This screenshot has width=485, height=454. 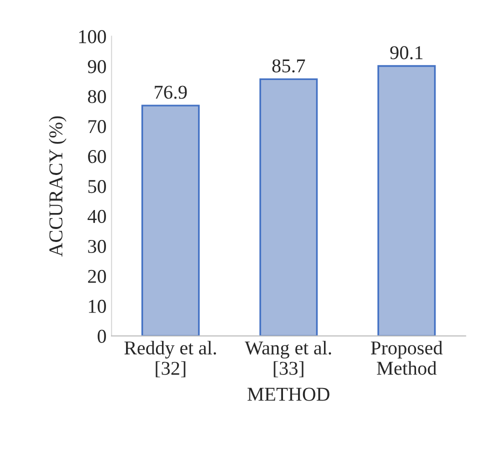 What do you see at coordinates (97, 157) in the screenshot?
I see `y-tick-label: 60` at bounding box center [97, 157].